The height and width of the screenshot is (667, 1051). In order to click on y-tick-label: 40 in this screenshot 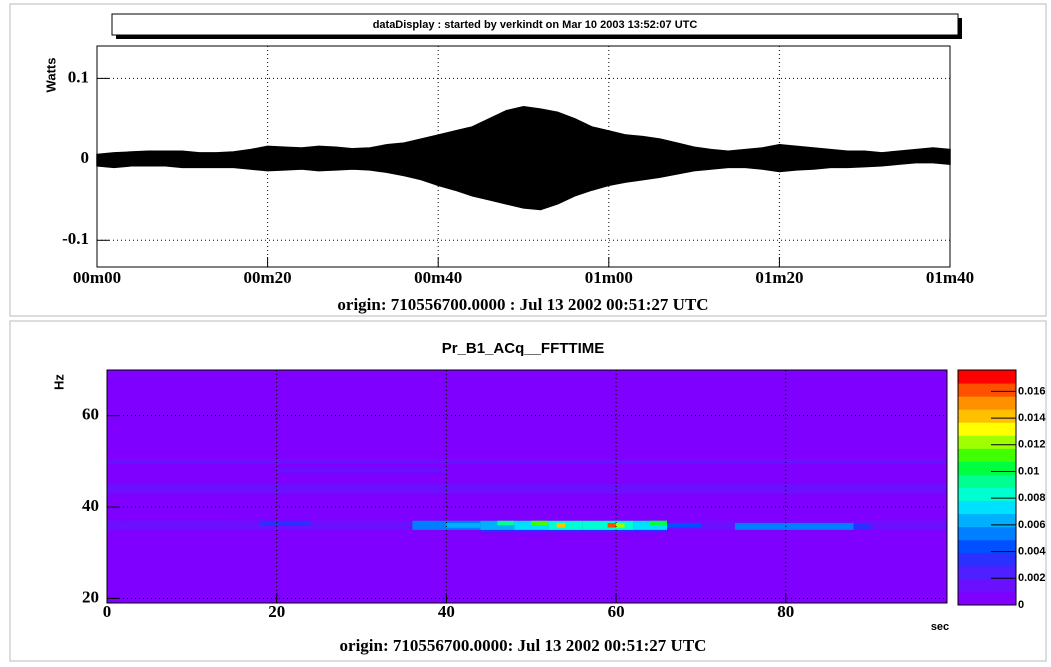, I will do `click(90, 505)`.